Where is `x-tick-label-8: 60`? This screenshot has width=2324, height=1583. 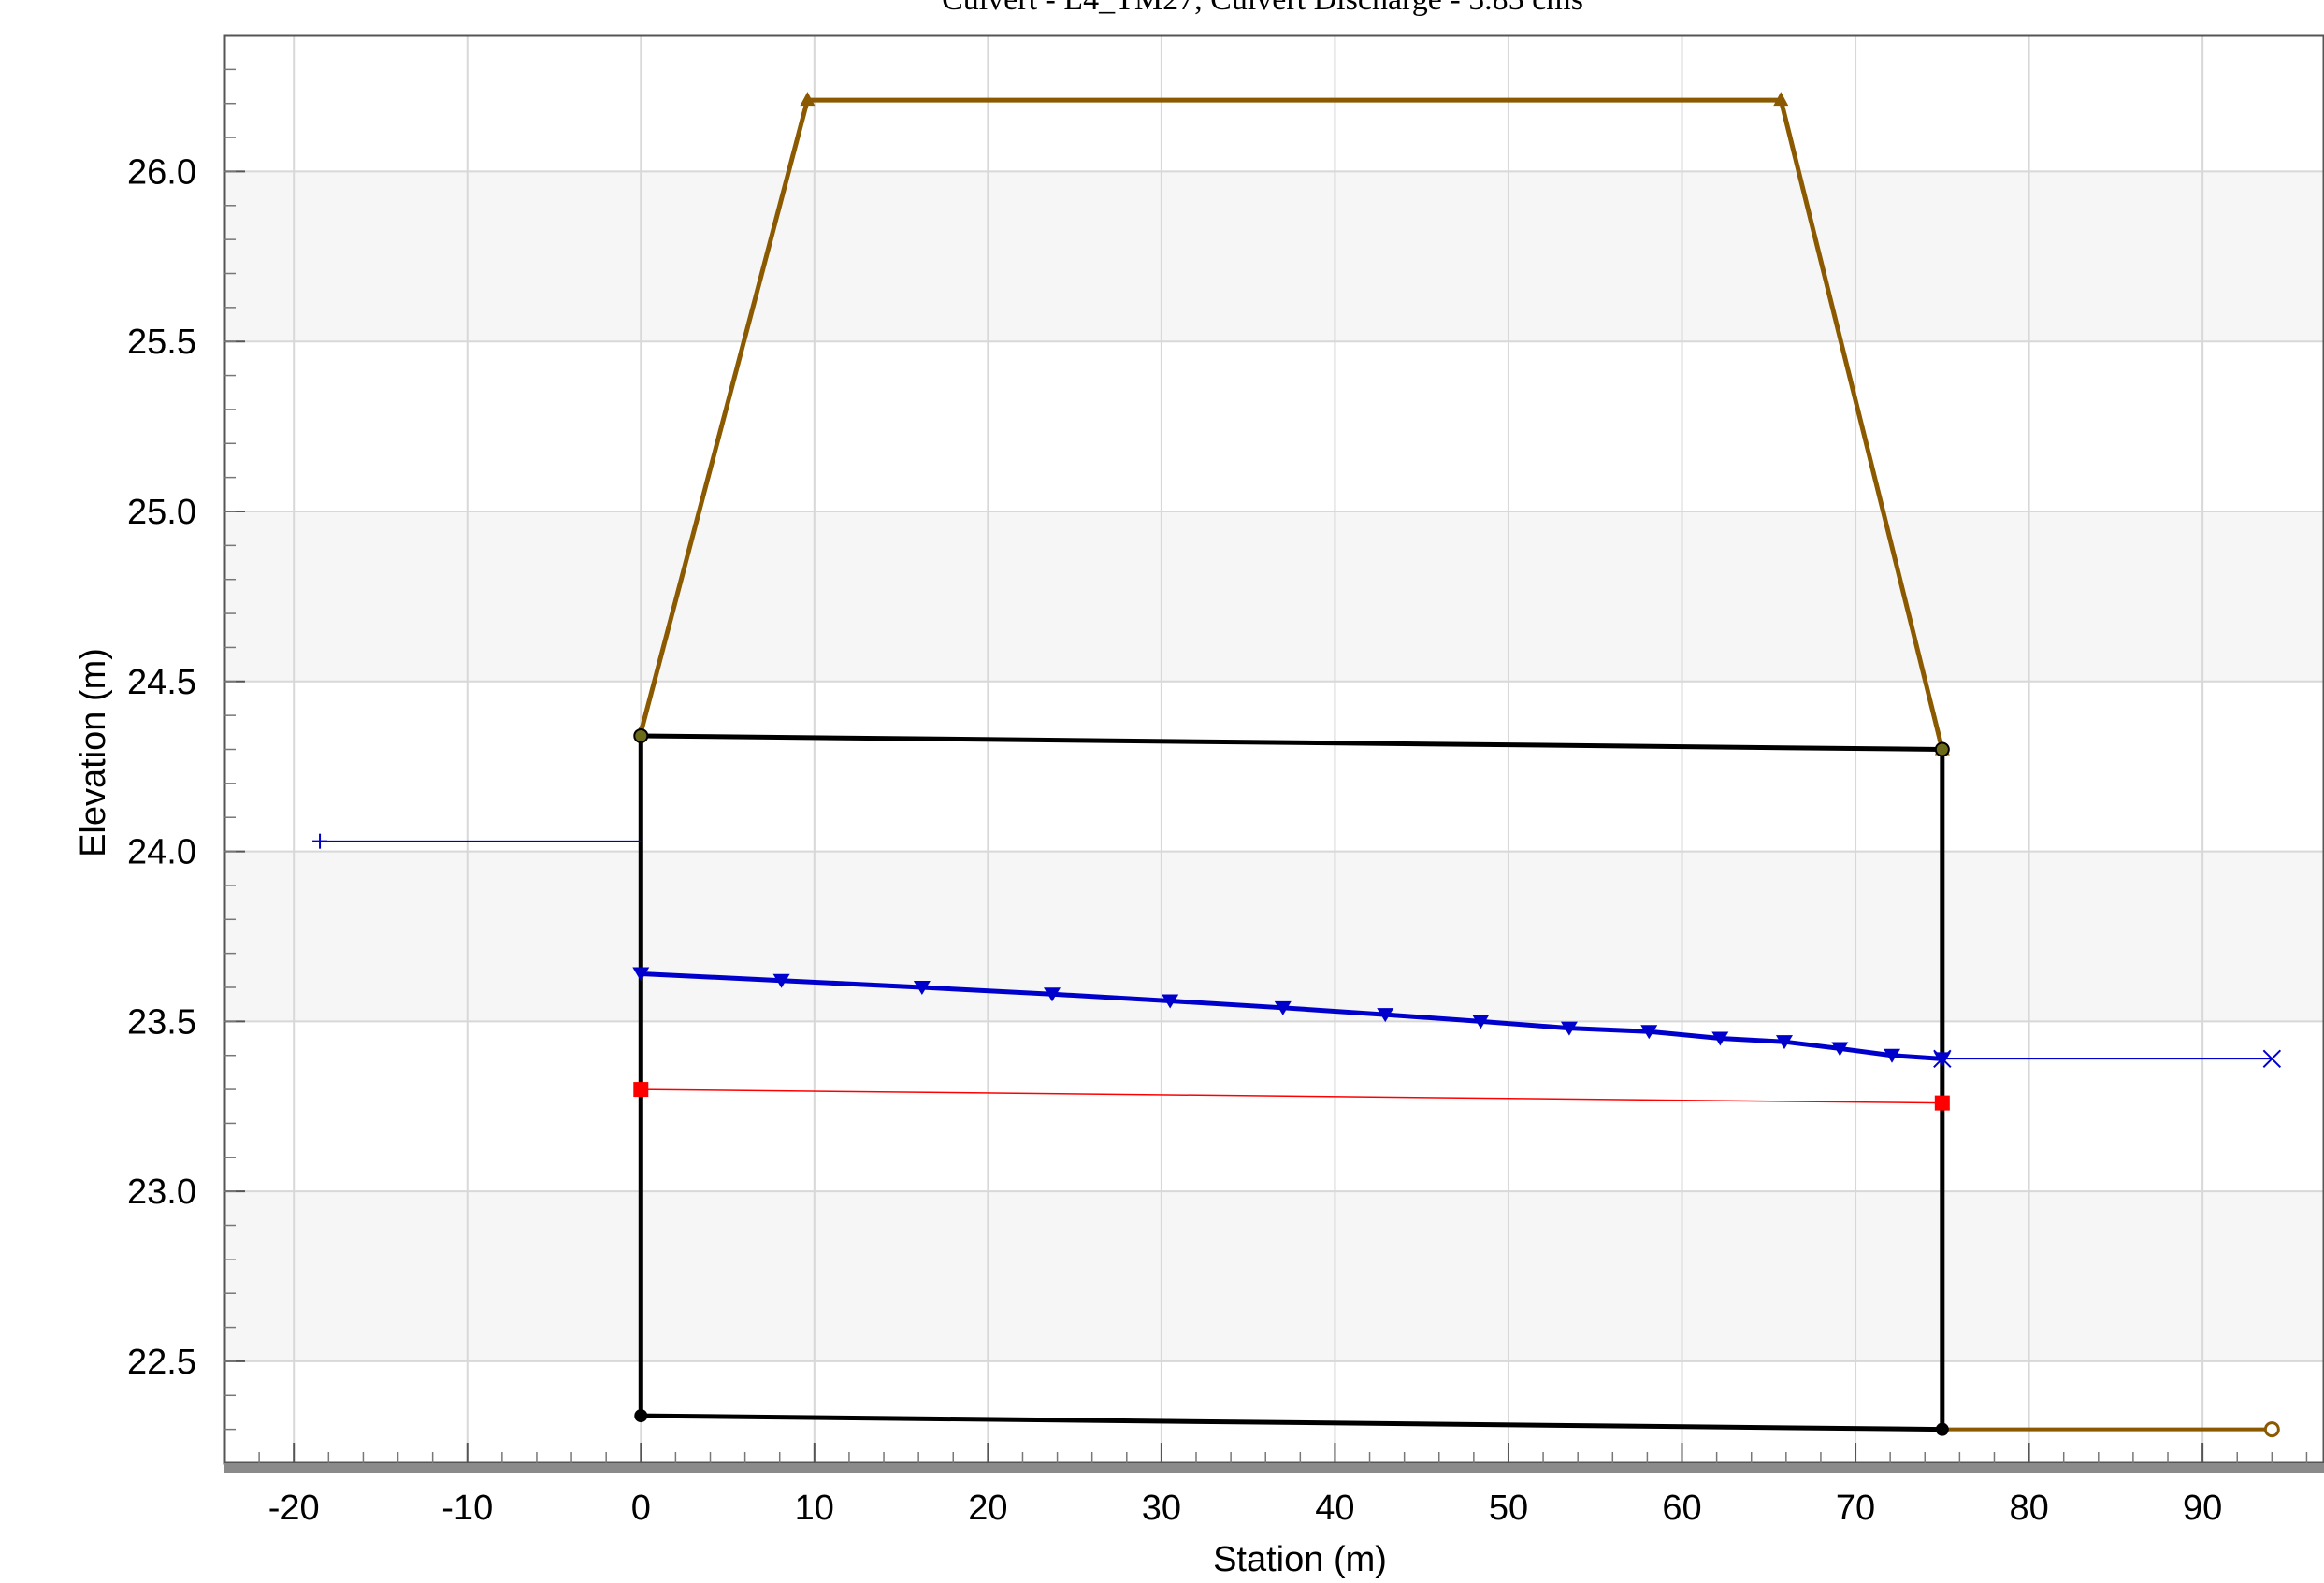 x-tick-label-8: 60 is located at coordinates (1681, 1509).